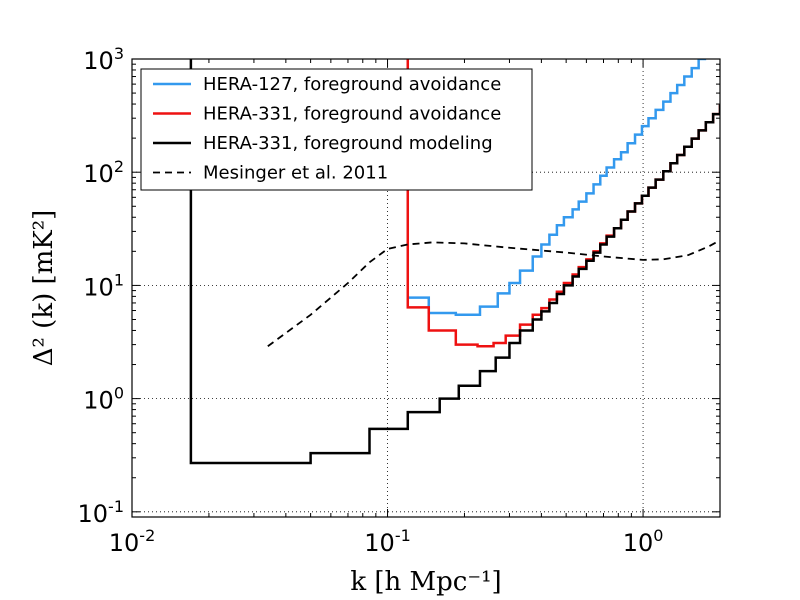 This screenshot has width=800, height=600. Describe the element at coordinates (295, 173) in the screenshot. I see `legend-label: Mesinger et al. 2011` at that location.